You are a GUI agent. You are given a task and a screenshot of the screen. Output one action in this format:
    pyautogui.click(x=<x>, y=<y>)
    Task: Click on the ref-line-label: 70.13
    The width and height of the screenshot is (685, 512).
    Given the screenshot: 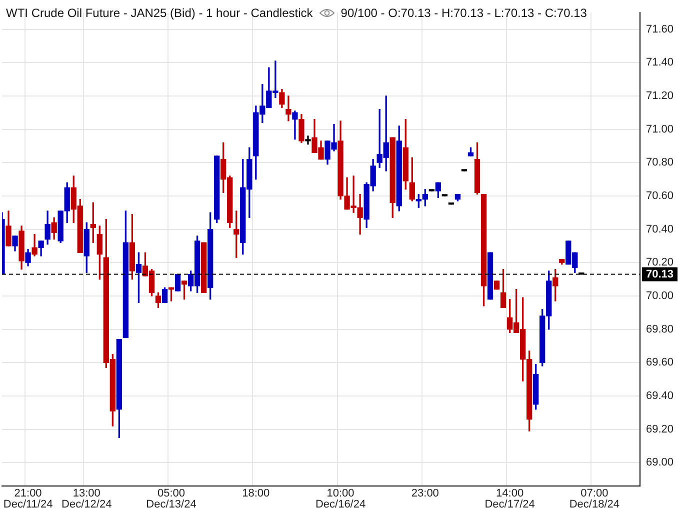 What is the action you would take?
    pyautogui.click(x=660, y=274)
    